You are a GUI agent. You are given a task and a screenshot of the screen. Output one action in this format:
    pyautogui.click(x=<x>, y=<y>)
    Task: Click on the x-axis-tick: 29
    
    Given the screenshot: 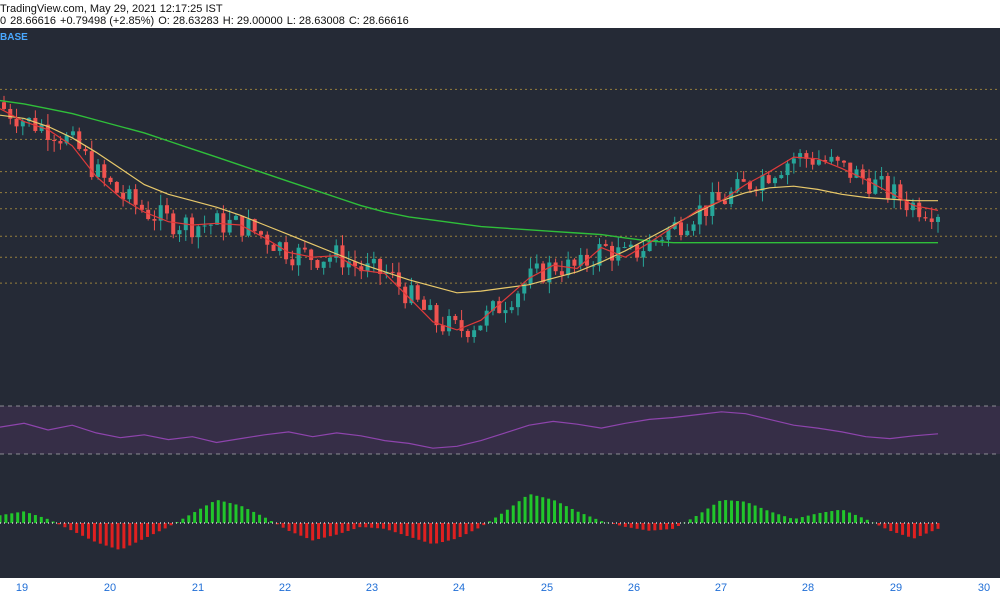 What is the action you would take?
    pyautogui.click(x=896, y=588)
    